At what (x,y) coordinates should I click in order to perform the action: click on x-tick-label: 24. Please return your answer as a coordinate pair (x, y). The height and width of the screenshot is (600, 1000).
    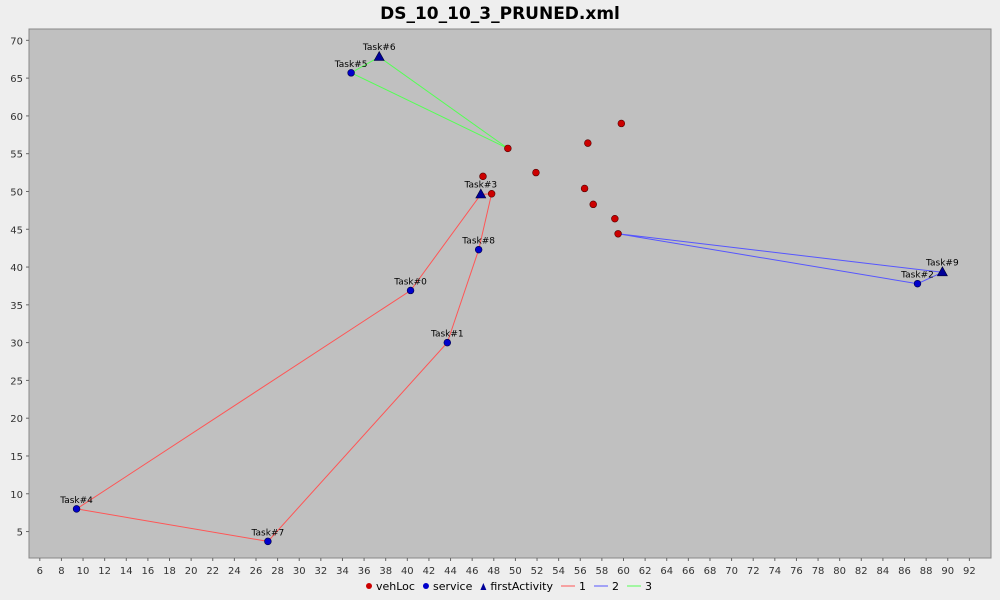
    Looking at the image, I should click on (234, 571).